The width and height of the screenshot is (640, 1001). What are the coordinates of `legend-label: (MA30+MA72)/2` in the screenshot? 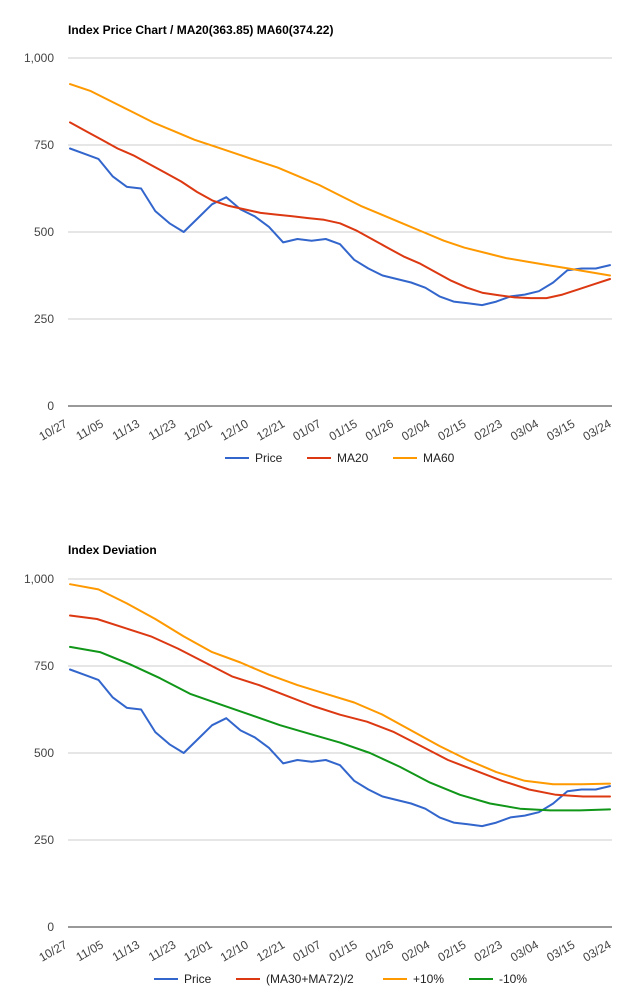 It's located at (310, 979).